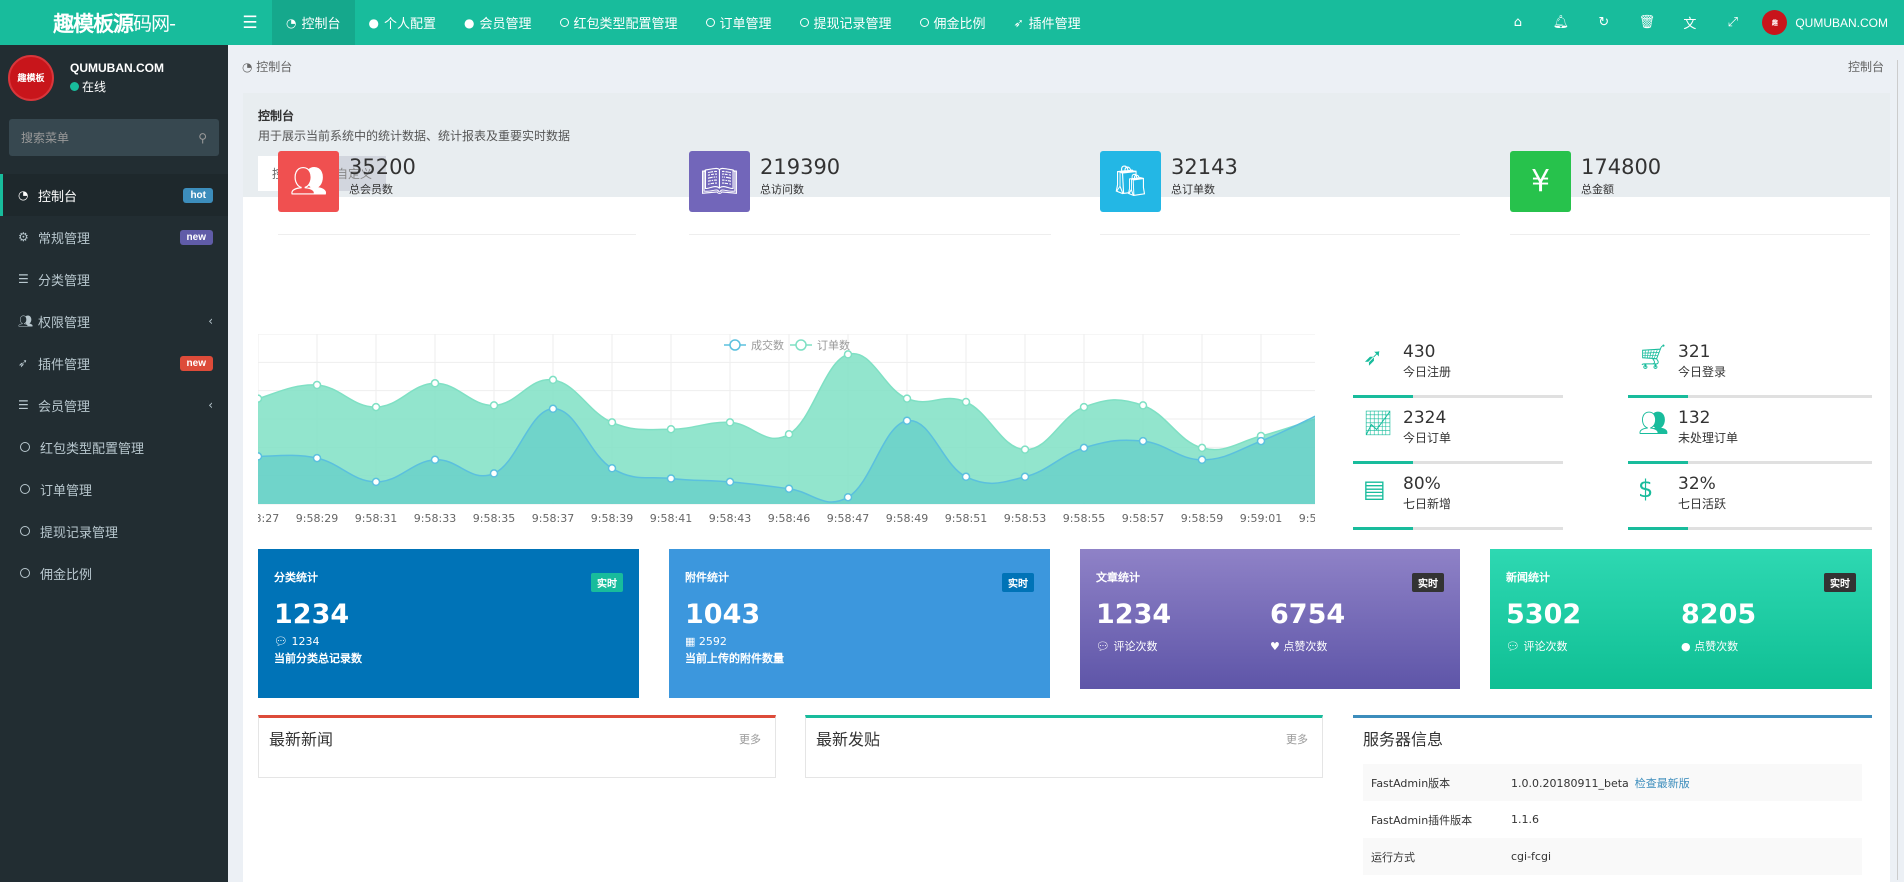  I want to click on x-tick-label: 9:58:57, so click(1143, 518).